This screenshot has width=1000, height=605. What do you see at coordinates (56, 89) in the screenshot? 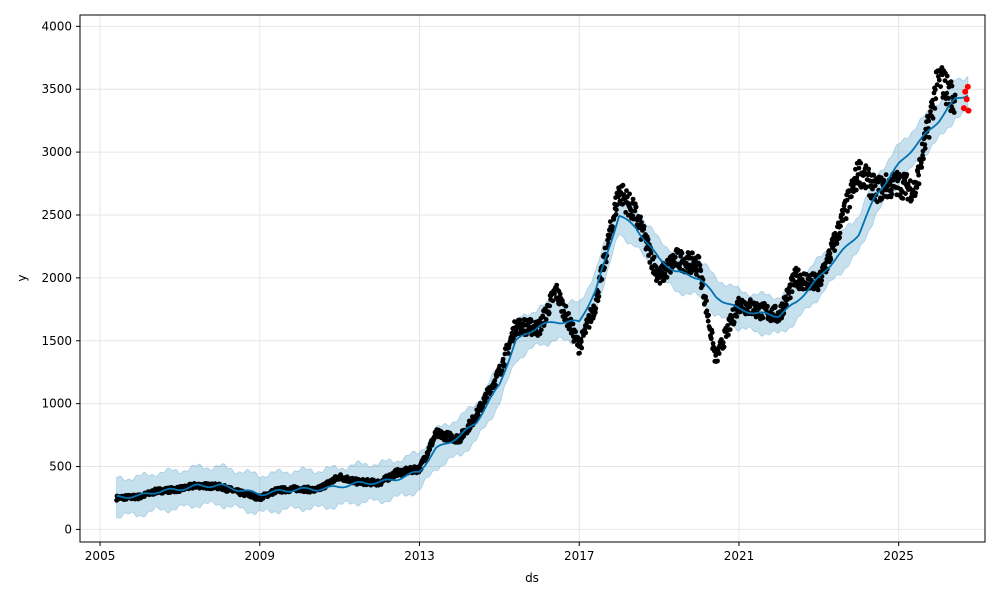
I see `y-tick-label: 3500` at bounding box center [56, 89].